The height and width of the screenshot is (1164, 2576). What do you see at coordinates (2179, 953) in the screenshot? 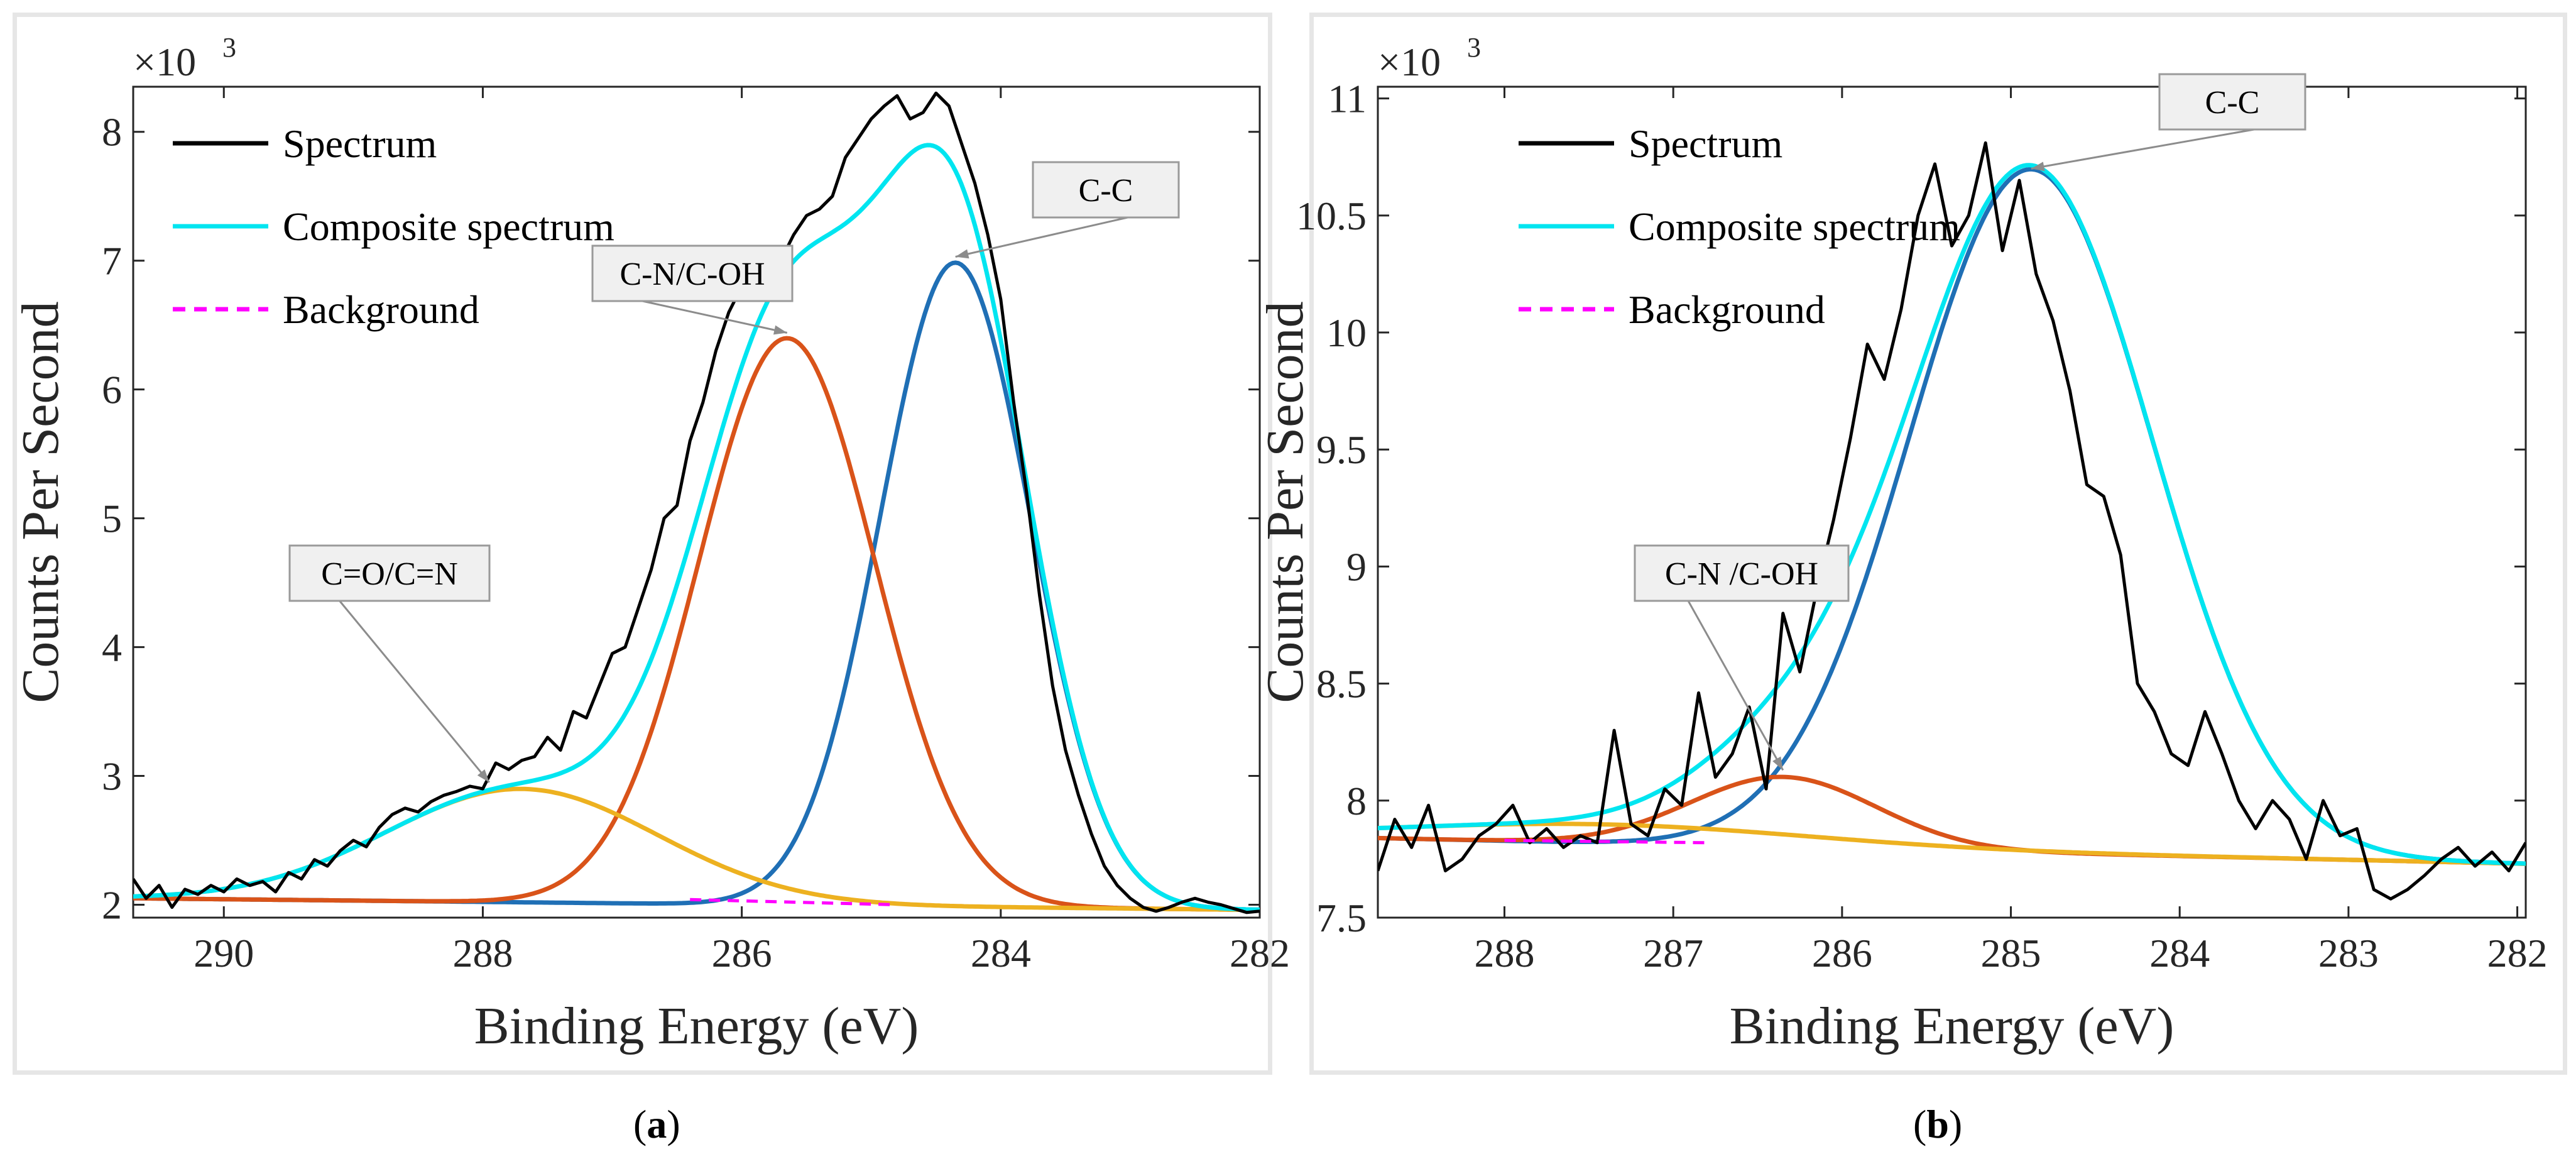
I see `panel-b-x-tick-label: 284` at bounding box center [2179, 953].